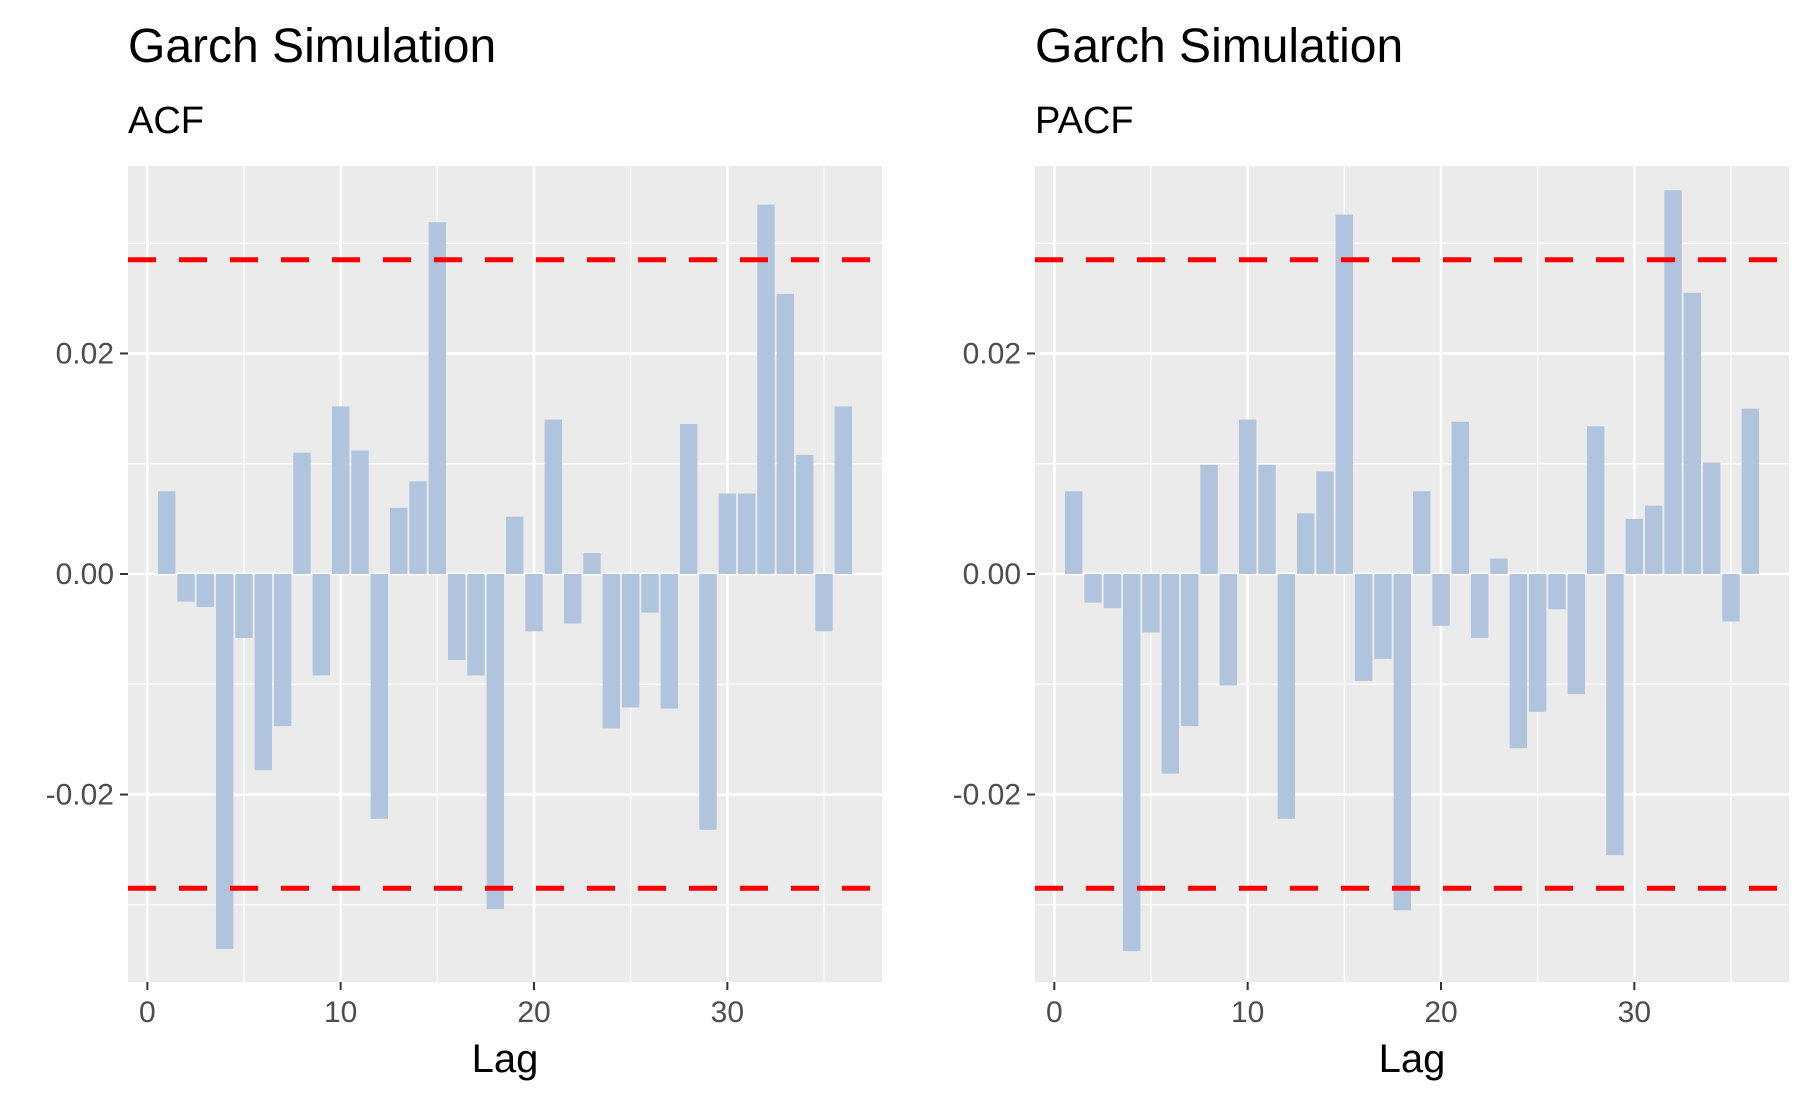 Image resolution: width=1800 pixels, height=1113 pixels. What do you see at coordinates (166, 121) in the screenshot?
I see `acf-subtitle: ACF` at bounding box center [166, 121].